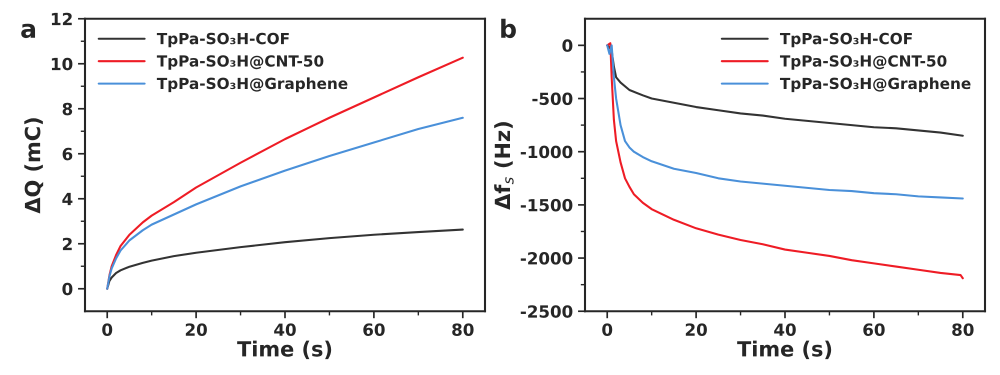  I want to click on line-series, so click(285, 259).